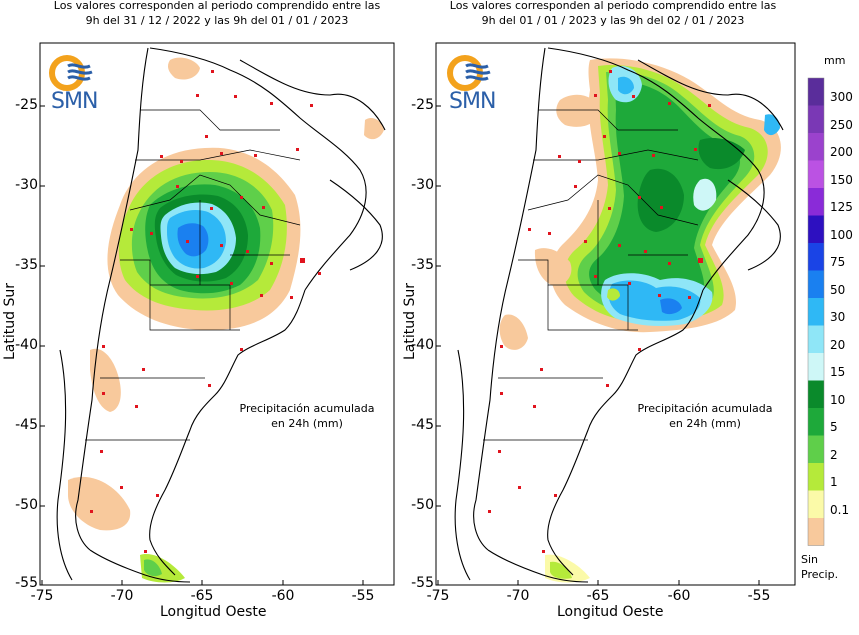 The image size is (859, 635). I want to click on legend-label: 200, so click(841, 152).